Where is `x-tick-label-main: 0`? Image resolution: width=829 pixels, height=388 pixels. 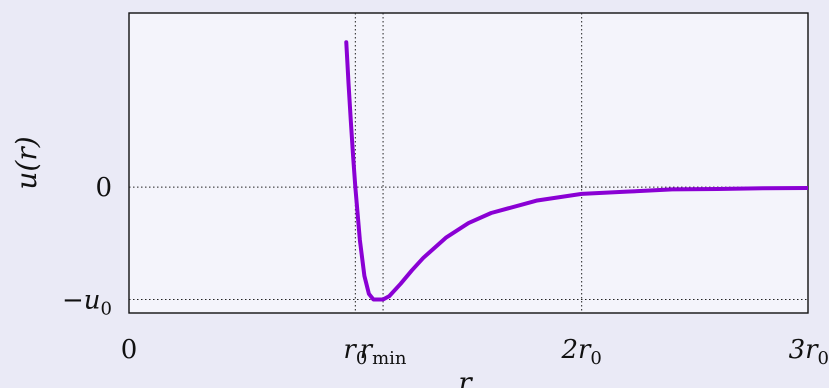
x-tick-label-main: 0 is located at coordinates (129, 350).